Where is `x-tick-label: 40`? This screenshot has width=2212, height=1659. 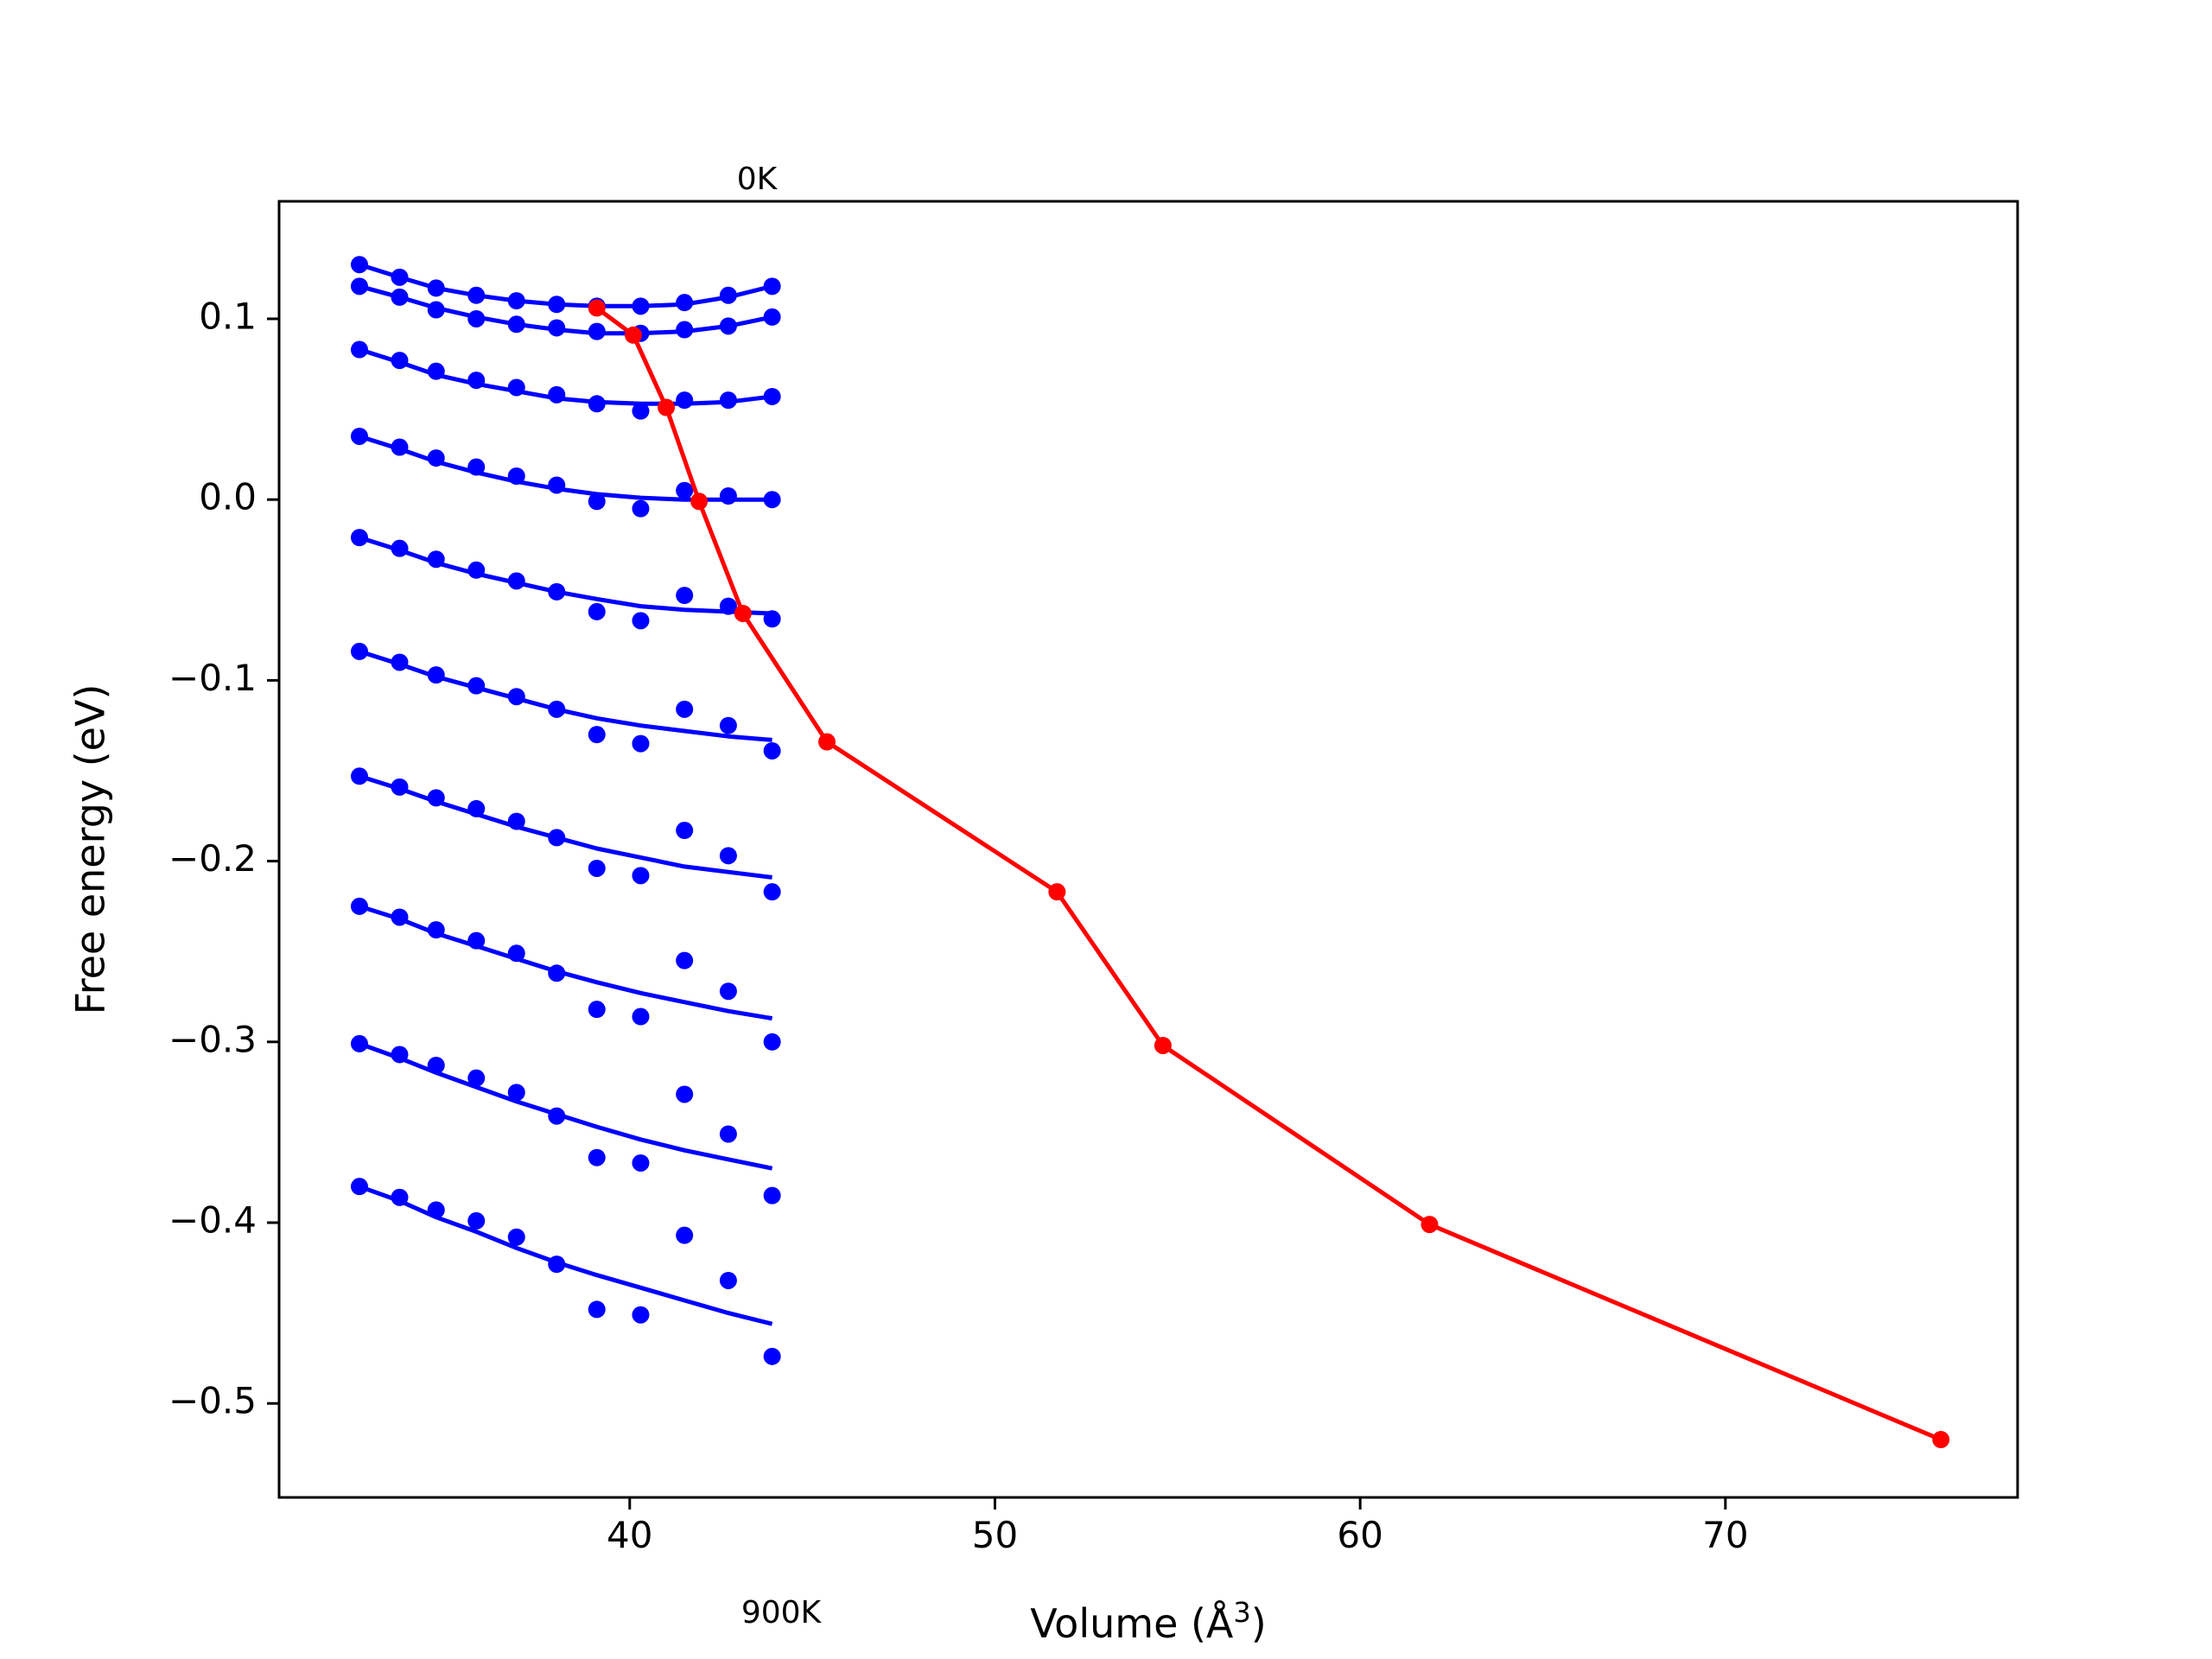
x-tick-label: 40 is located at coordinates (629, 1535).